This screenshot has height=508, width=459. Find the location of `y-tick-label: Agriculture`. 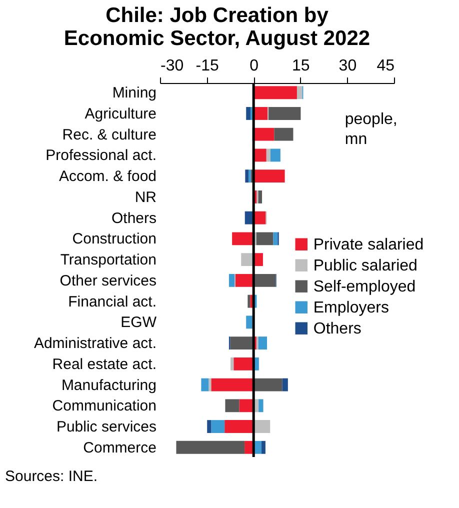

y-tick-label: Agriculture is located at coordinates (120, 113).